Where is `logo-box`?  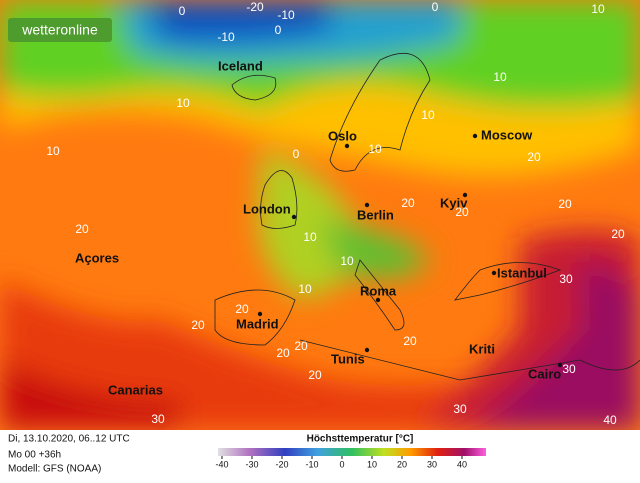 logo-box is located at coordinates (60, 30).